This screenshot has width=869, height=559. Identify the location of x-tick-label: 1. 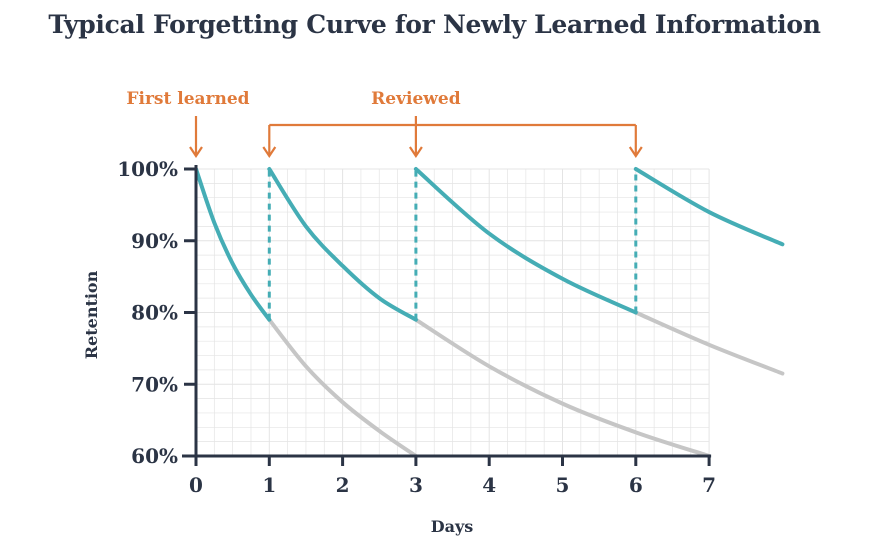
(269, 485).